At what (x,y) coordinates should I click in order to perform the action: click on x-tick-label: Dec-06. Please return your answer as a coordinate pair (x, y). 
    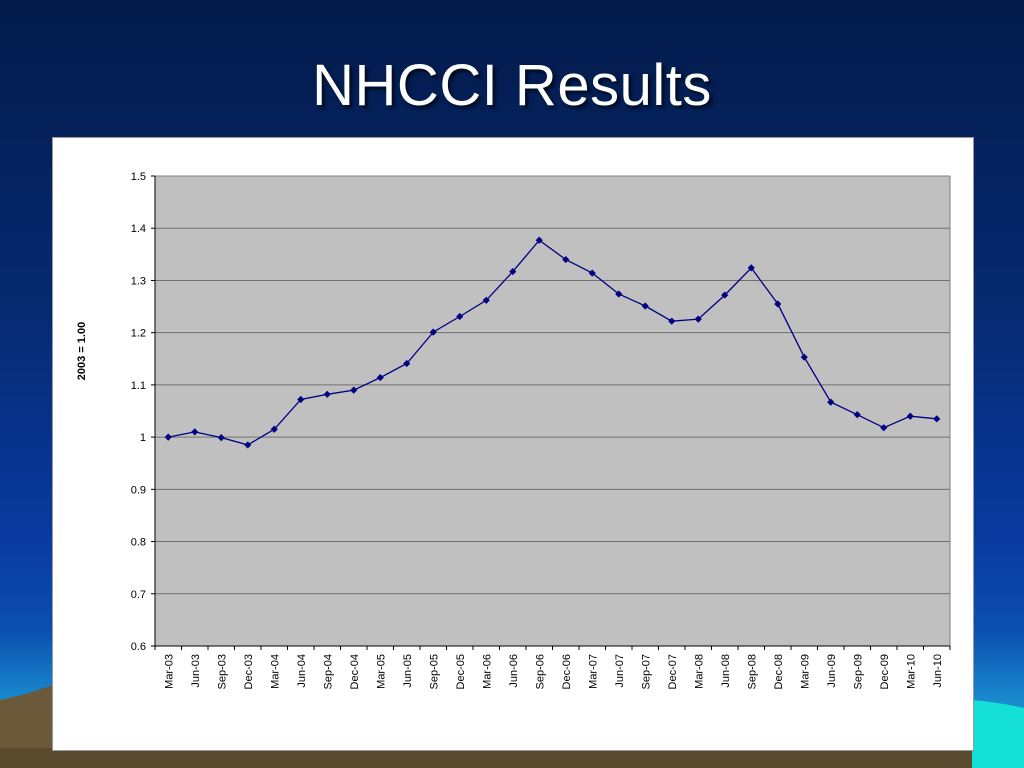
    Looking at the image, I should click on (567, 671).